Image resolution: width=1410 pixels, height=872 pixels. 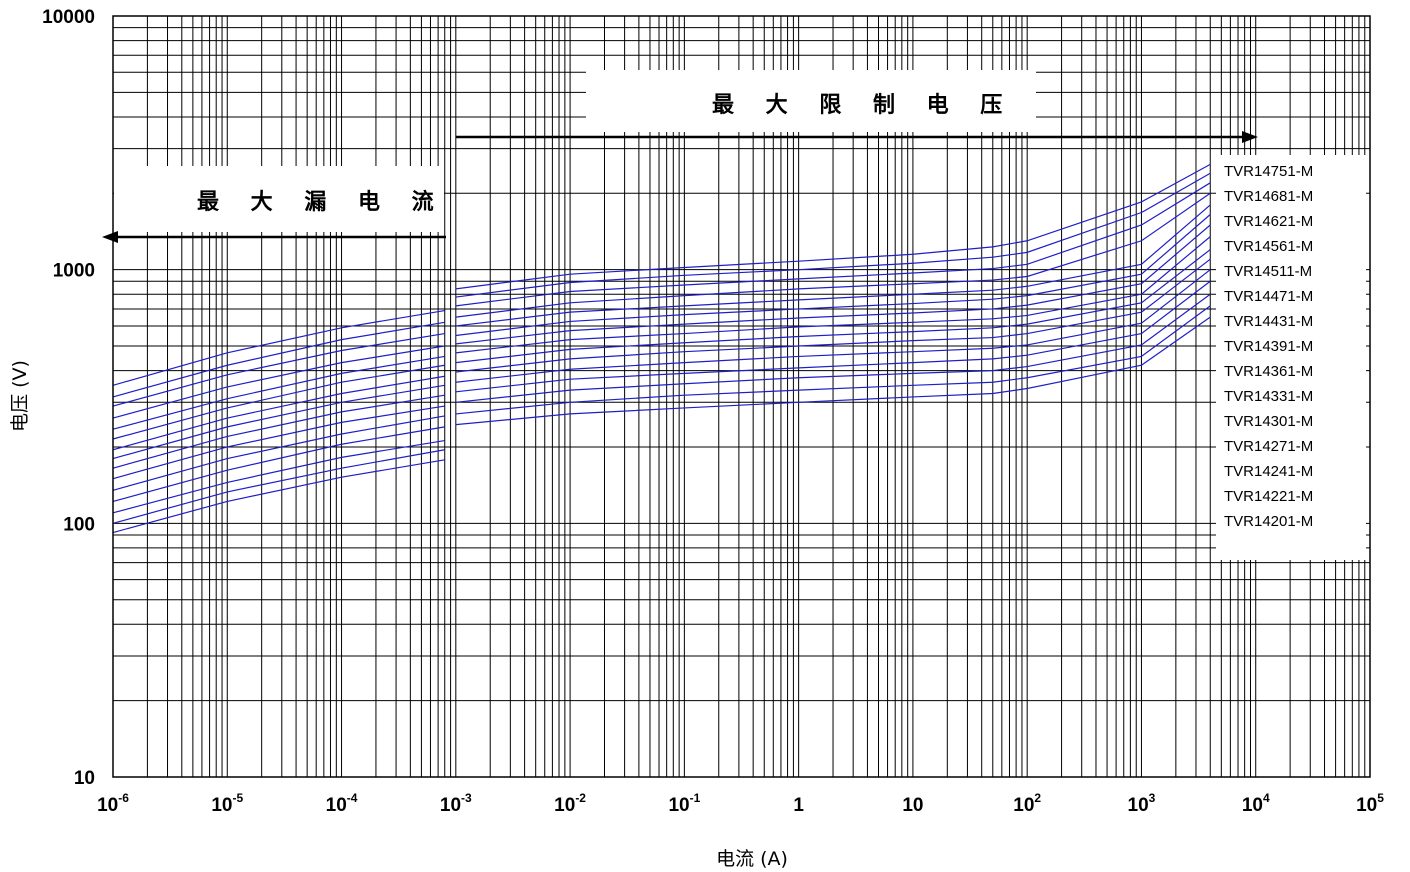 I want to click on y-tick-label: 10, so click(x=84, y=778).